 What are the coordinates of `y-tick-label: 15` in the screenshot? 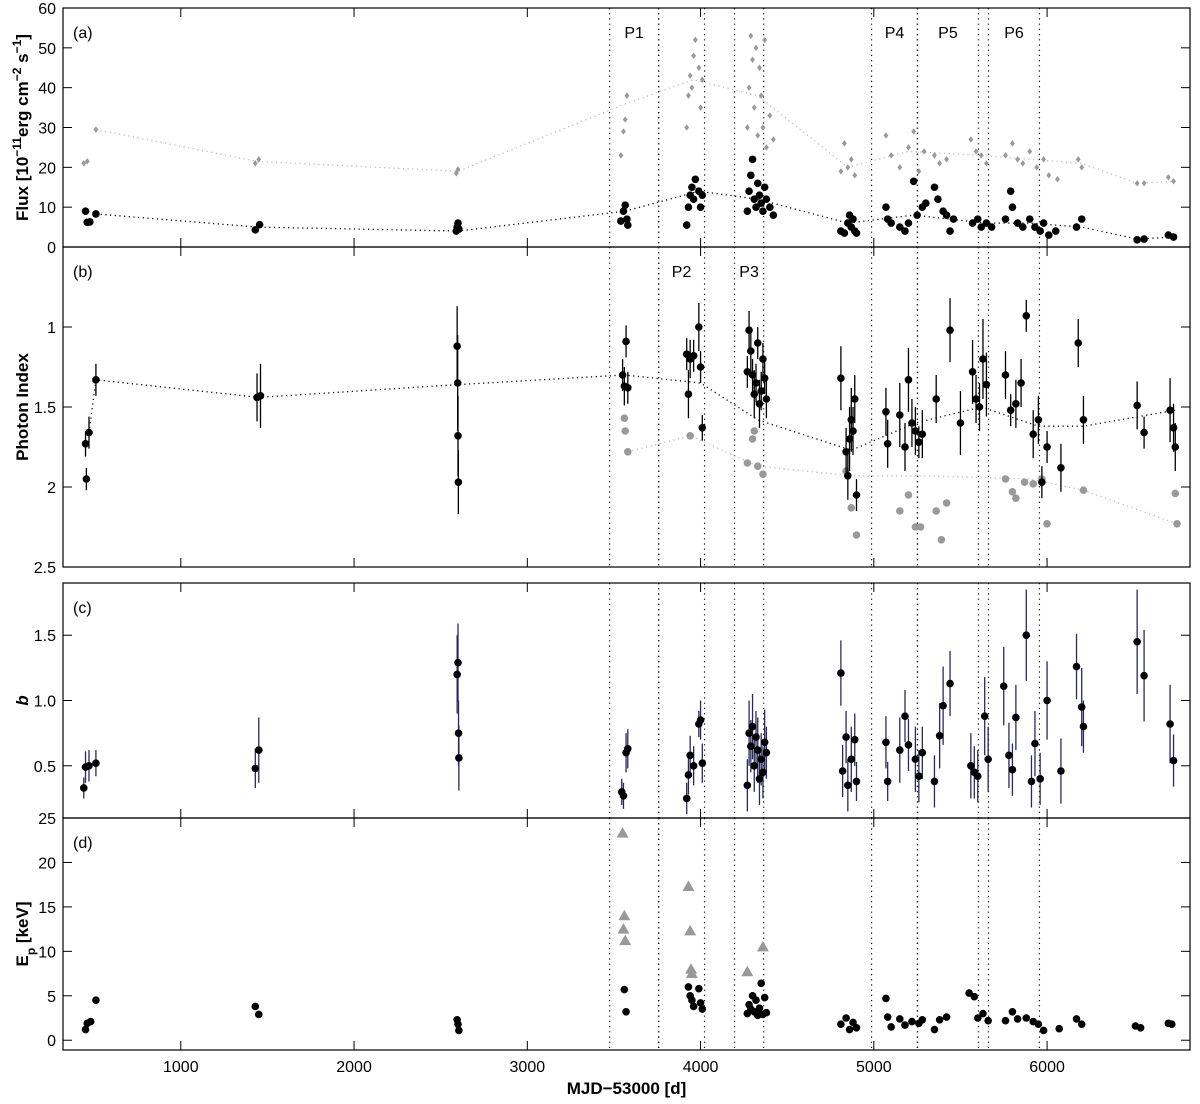 It's located at (47, 908).